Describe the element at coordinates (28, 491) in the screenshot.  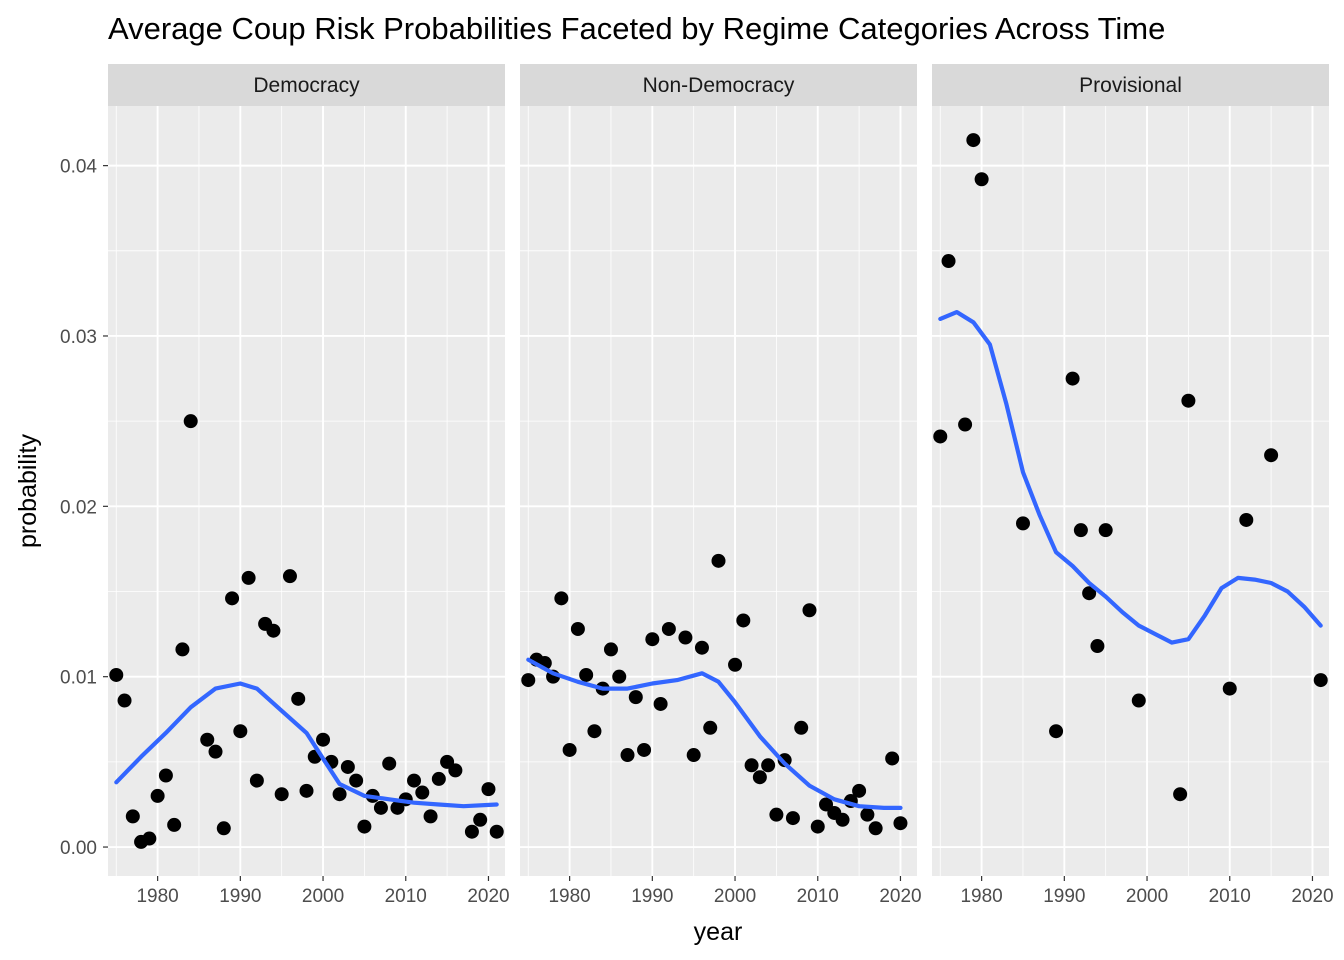
I see `y-axis-title: probability` at that location.